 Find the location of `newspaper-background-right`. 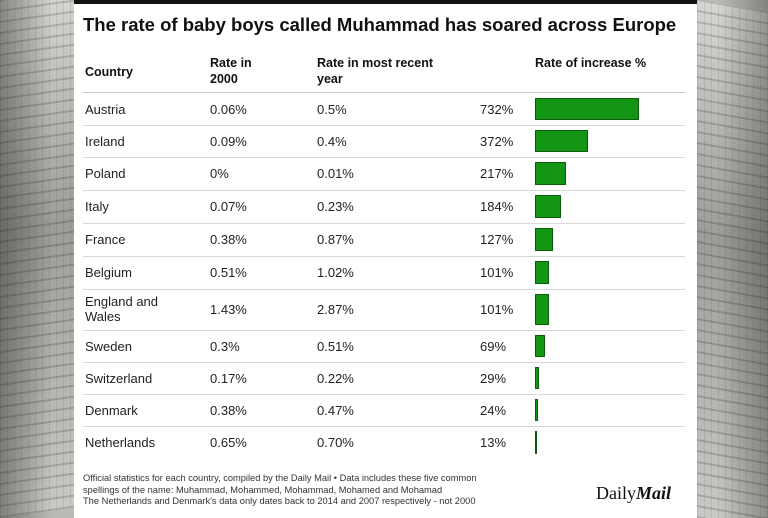

newspaper-background-right is located at coordinates (732, 259).